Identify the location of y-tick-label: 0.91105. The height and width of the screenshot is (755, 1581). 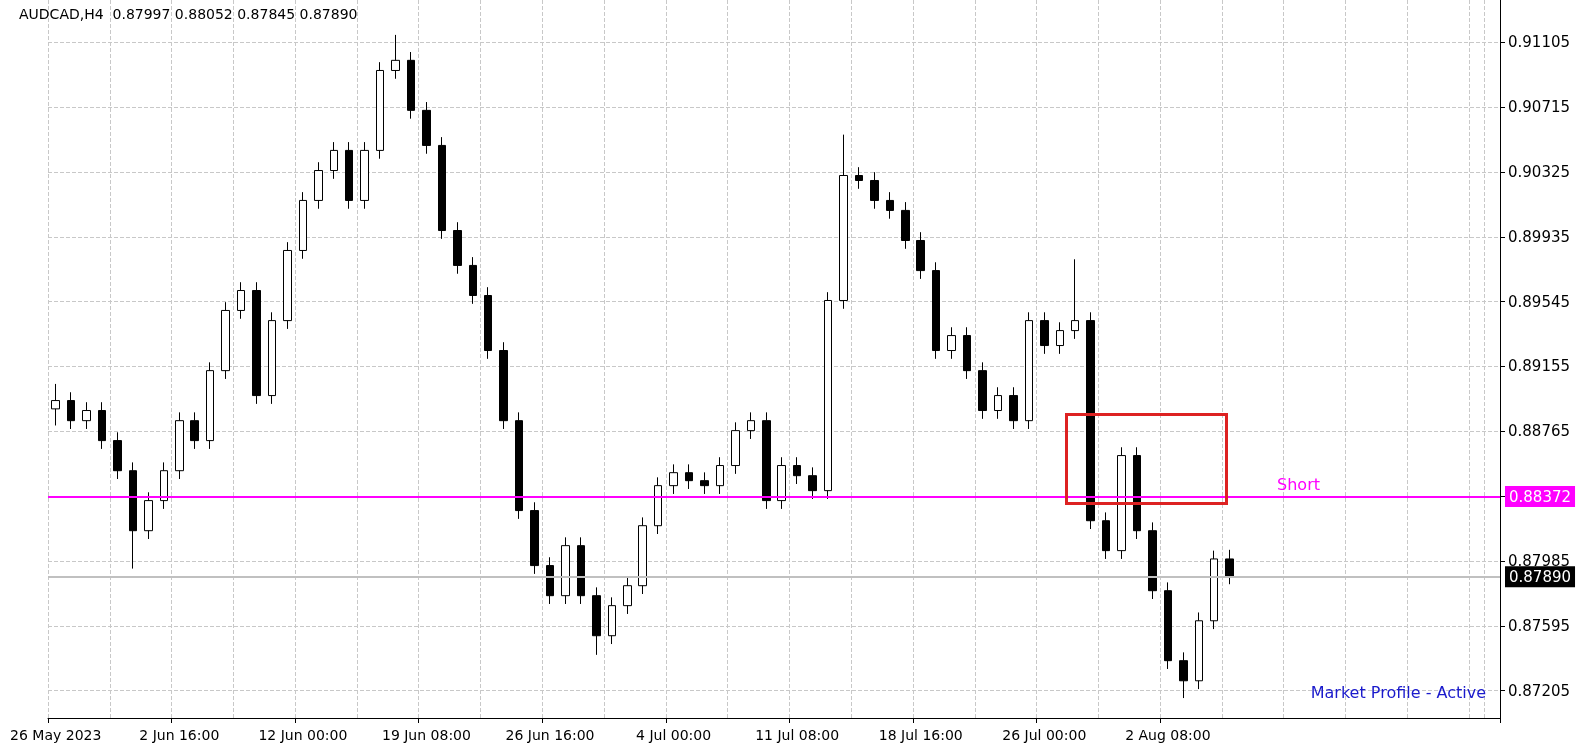
(1539, 42).